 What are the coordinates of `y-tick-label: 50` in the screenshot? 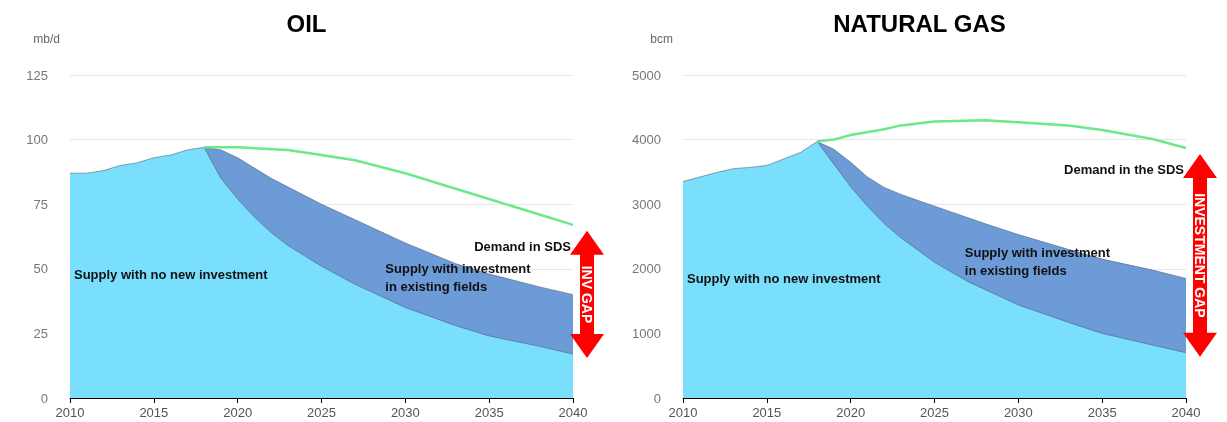 It's located at (40, 269).